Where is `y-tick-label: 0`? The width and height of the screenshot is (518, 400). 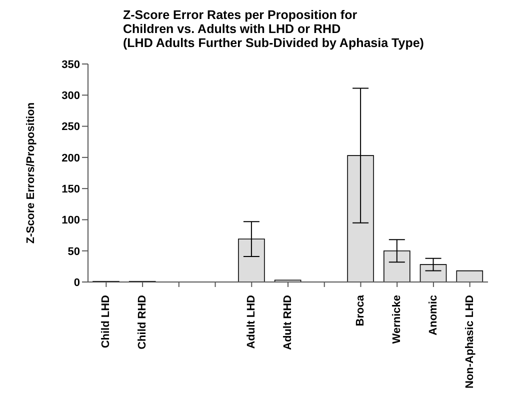 y-tick-label: 0 is located at coordinates (77, 282).